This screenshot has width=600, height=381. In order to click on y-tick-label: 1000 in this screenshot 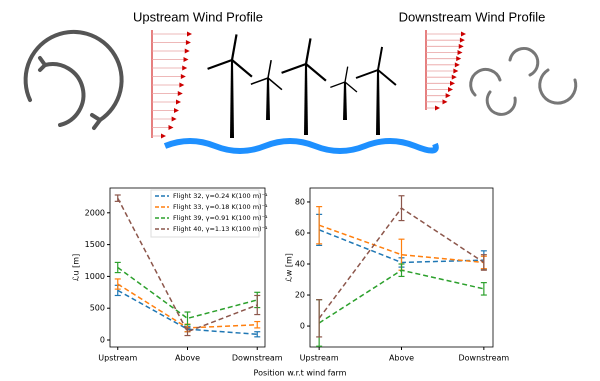, I will do `click(95, 276)`.